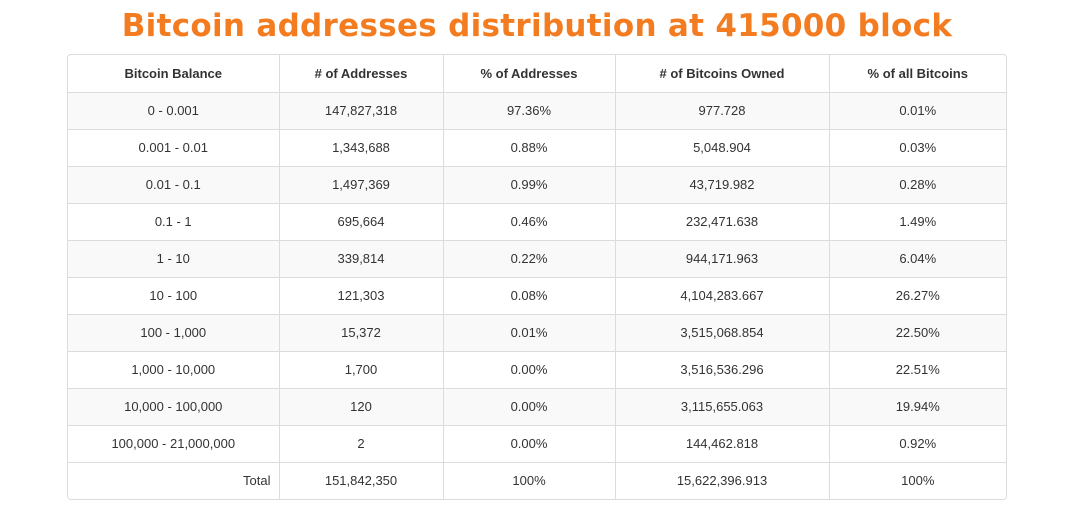 The image size is (1070, 513). What do you see at coordinates (917, 147) in the screenshot?
I see `table-cell: 0.03%` at bounding box center [917, 147].